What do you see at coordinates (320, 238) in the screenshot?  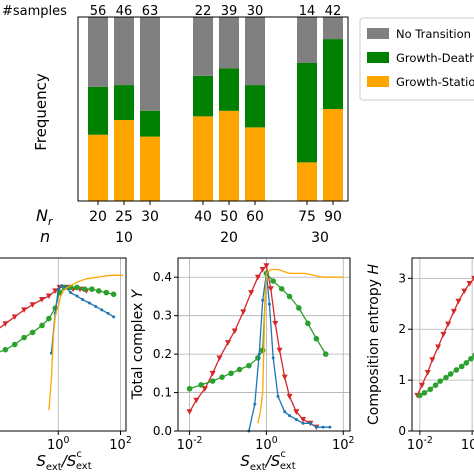 I see `n-group-label: 30` at bounding box center [320, 238].